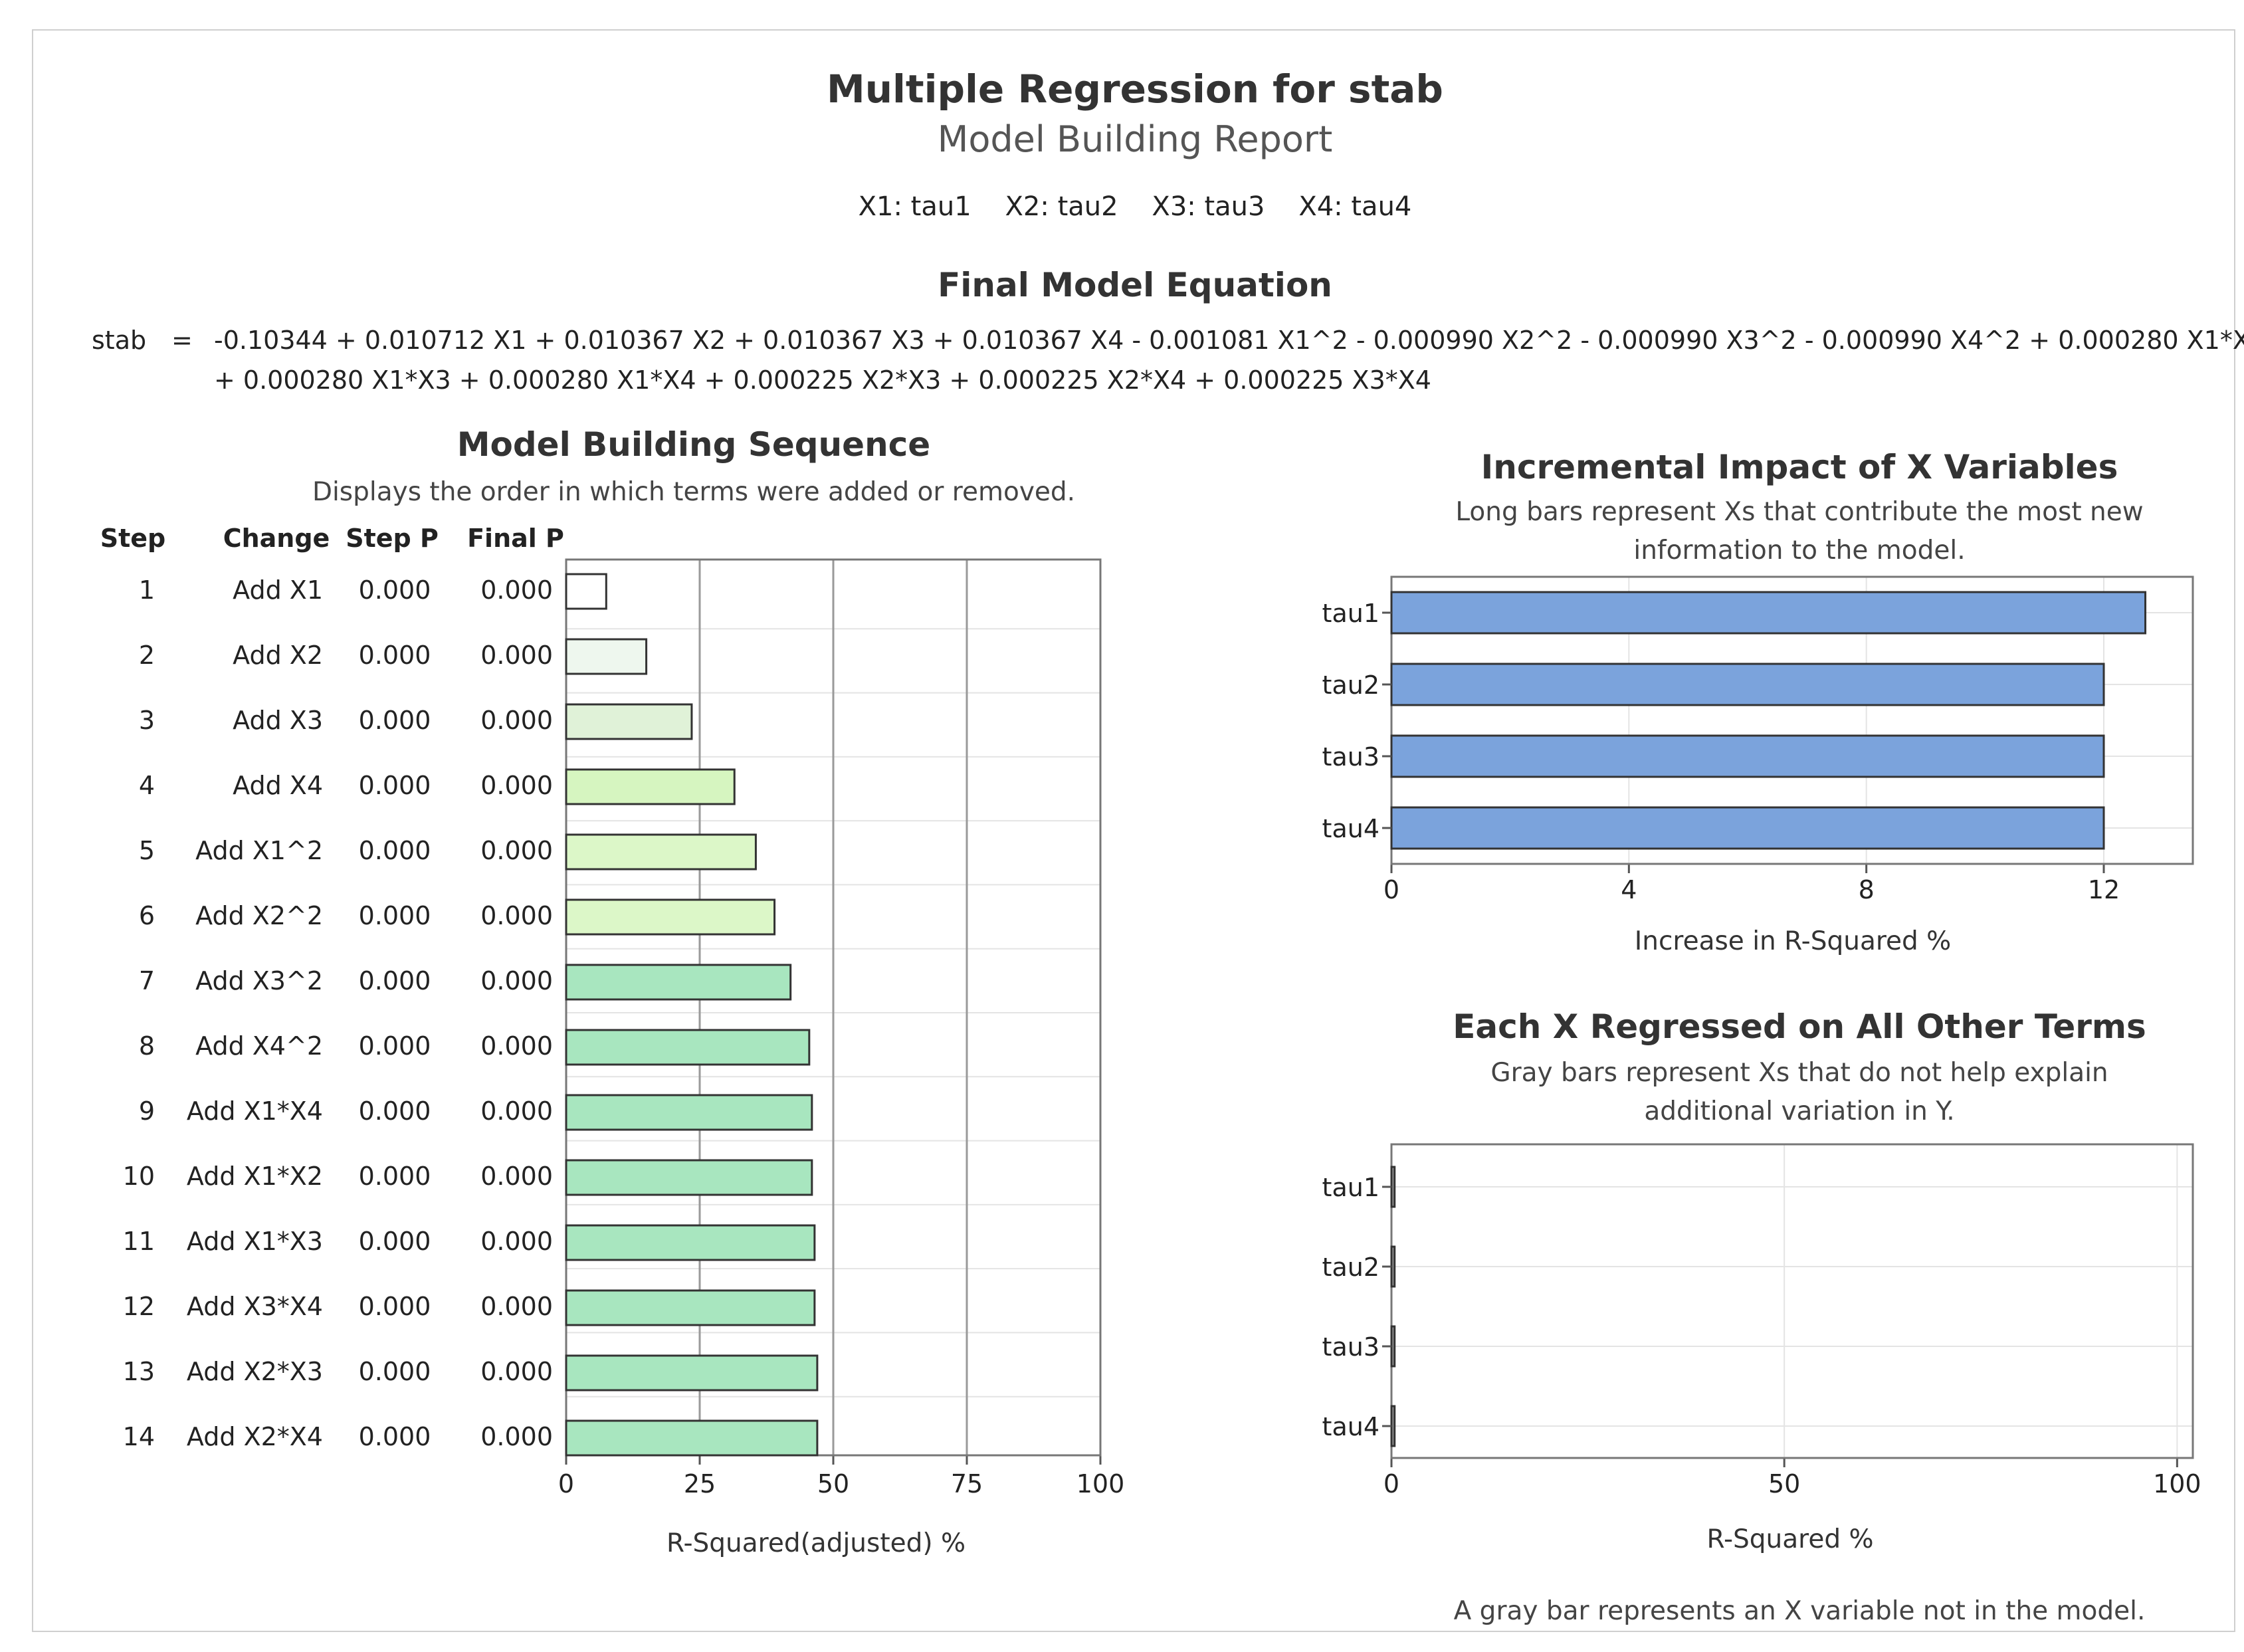  What do you see at coordinates (146, 980) in the screenshot?
I see `step-cell: 7` at bounding box center [146, 980].